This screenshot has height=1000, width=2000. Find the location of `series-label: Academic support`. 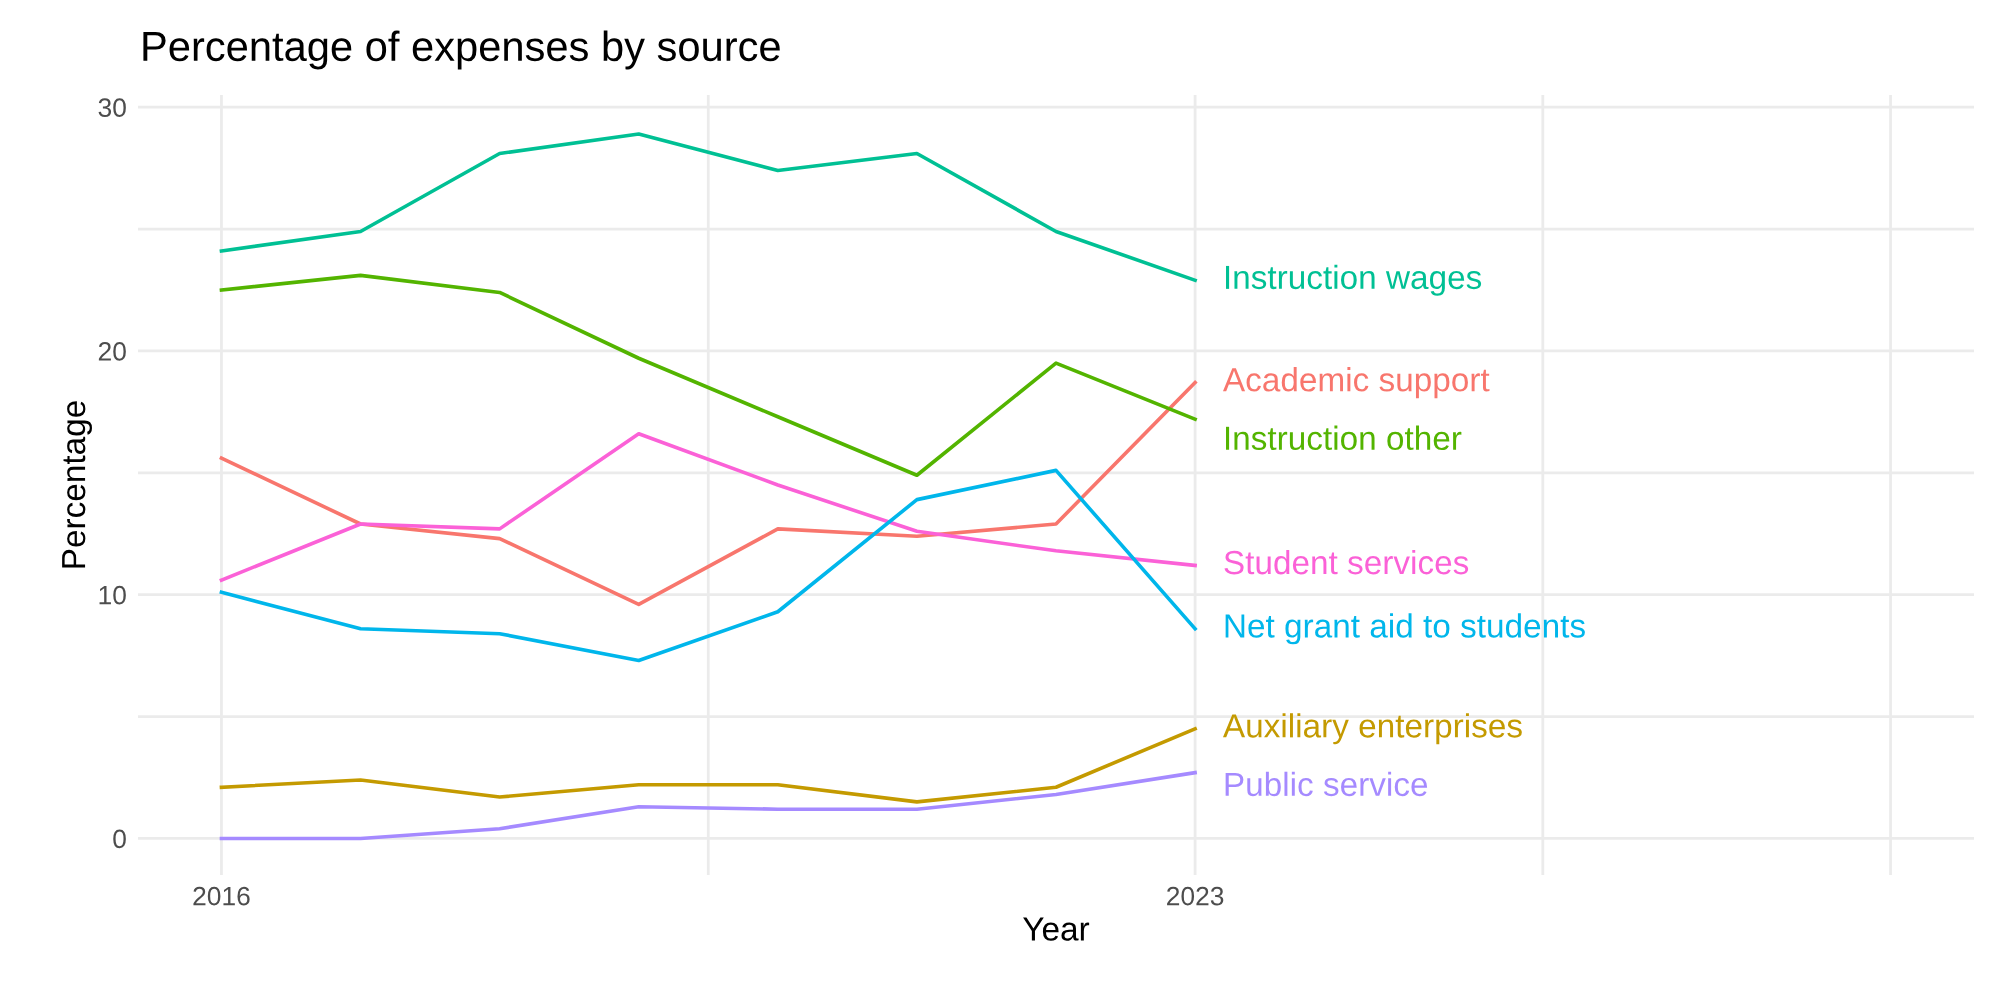

series-label: Academic support is located at coordinates (1356, 383).